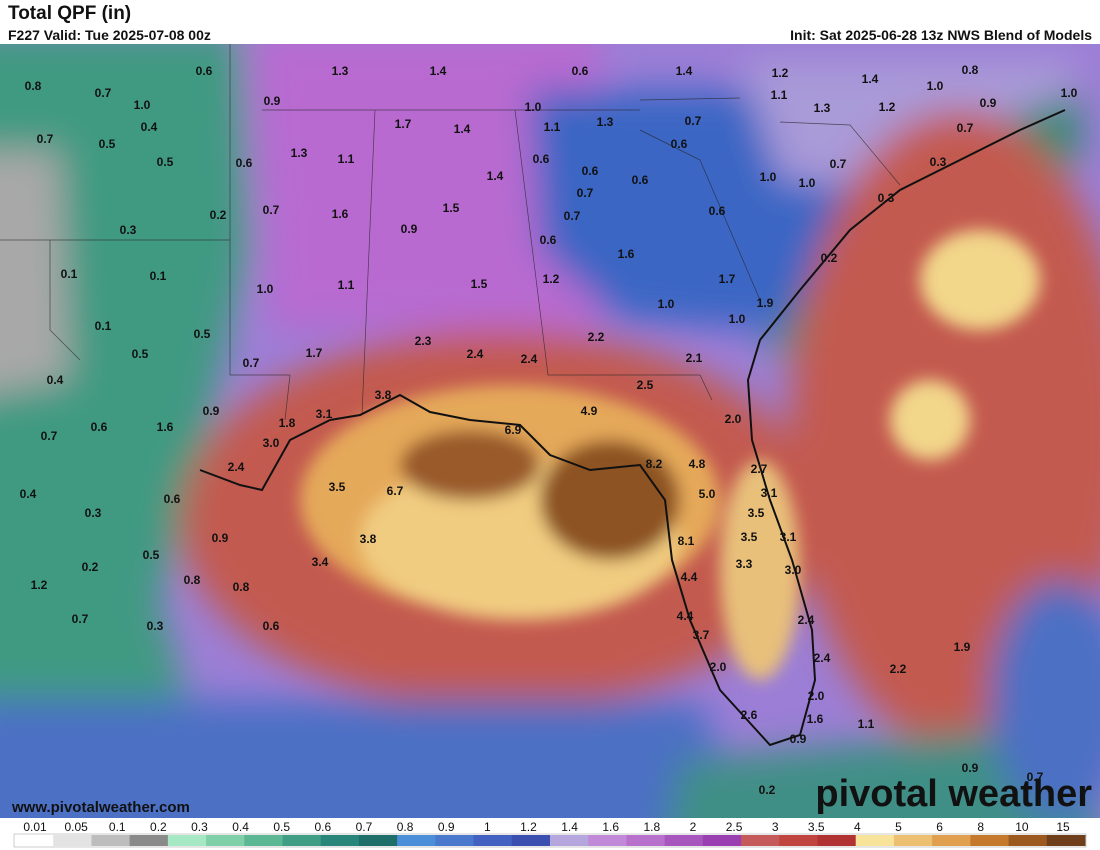 The height and width of the screenshot is (850, 1100). Describe the element at coordinates (866, 724) in the screenshot. I see `value-label: 1.1` at that location.